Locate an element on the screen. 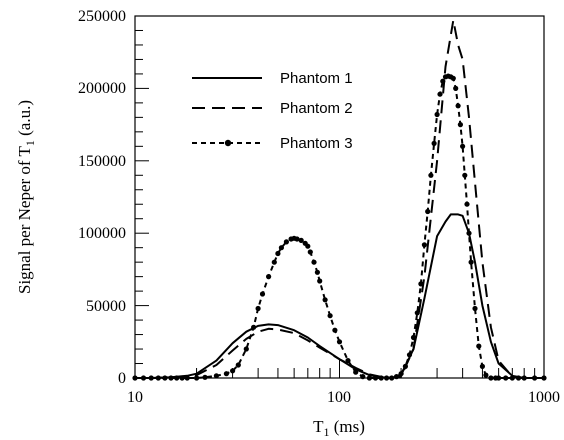 Image resolution: width=564 pixels, height=440 pixels. y-axis-title-sub: 1 is located at coordinates (30, 143).